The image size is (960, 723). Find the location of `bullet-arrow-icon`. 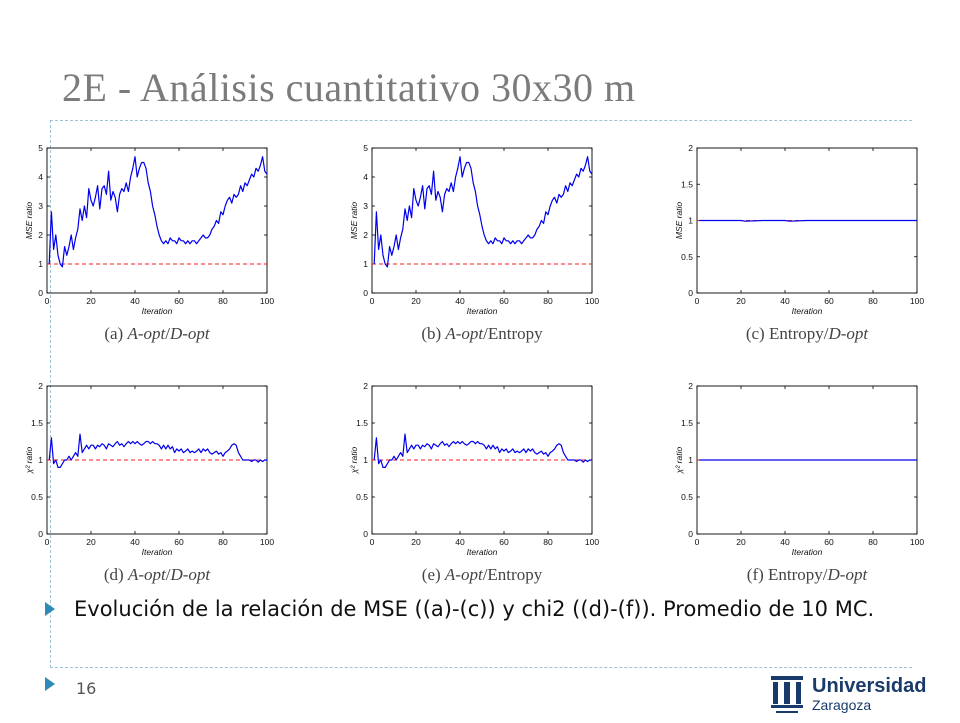

bullet-arrow-icon is located at coordinates (50, 609).